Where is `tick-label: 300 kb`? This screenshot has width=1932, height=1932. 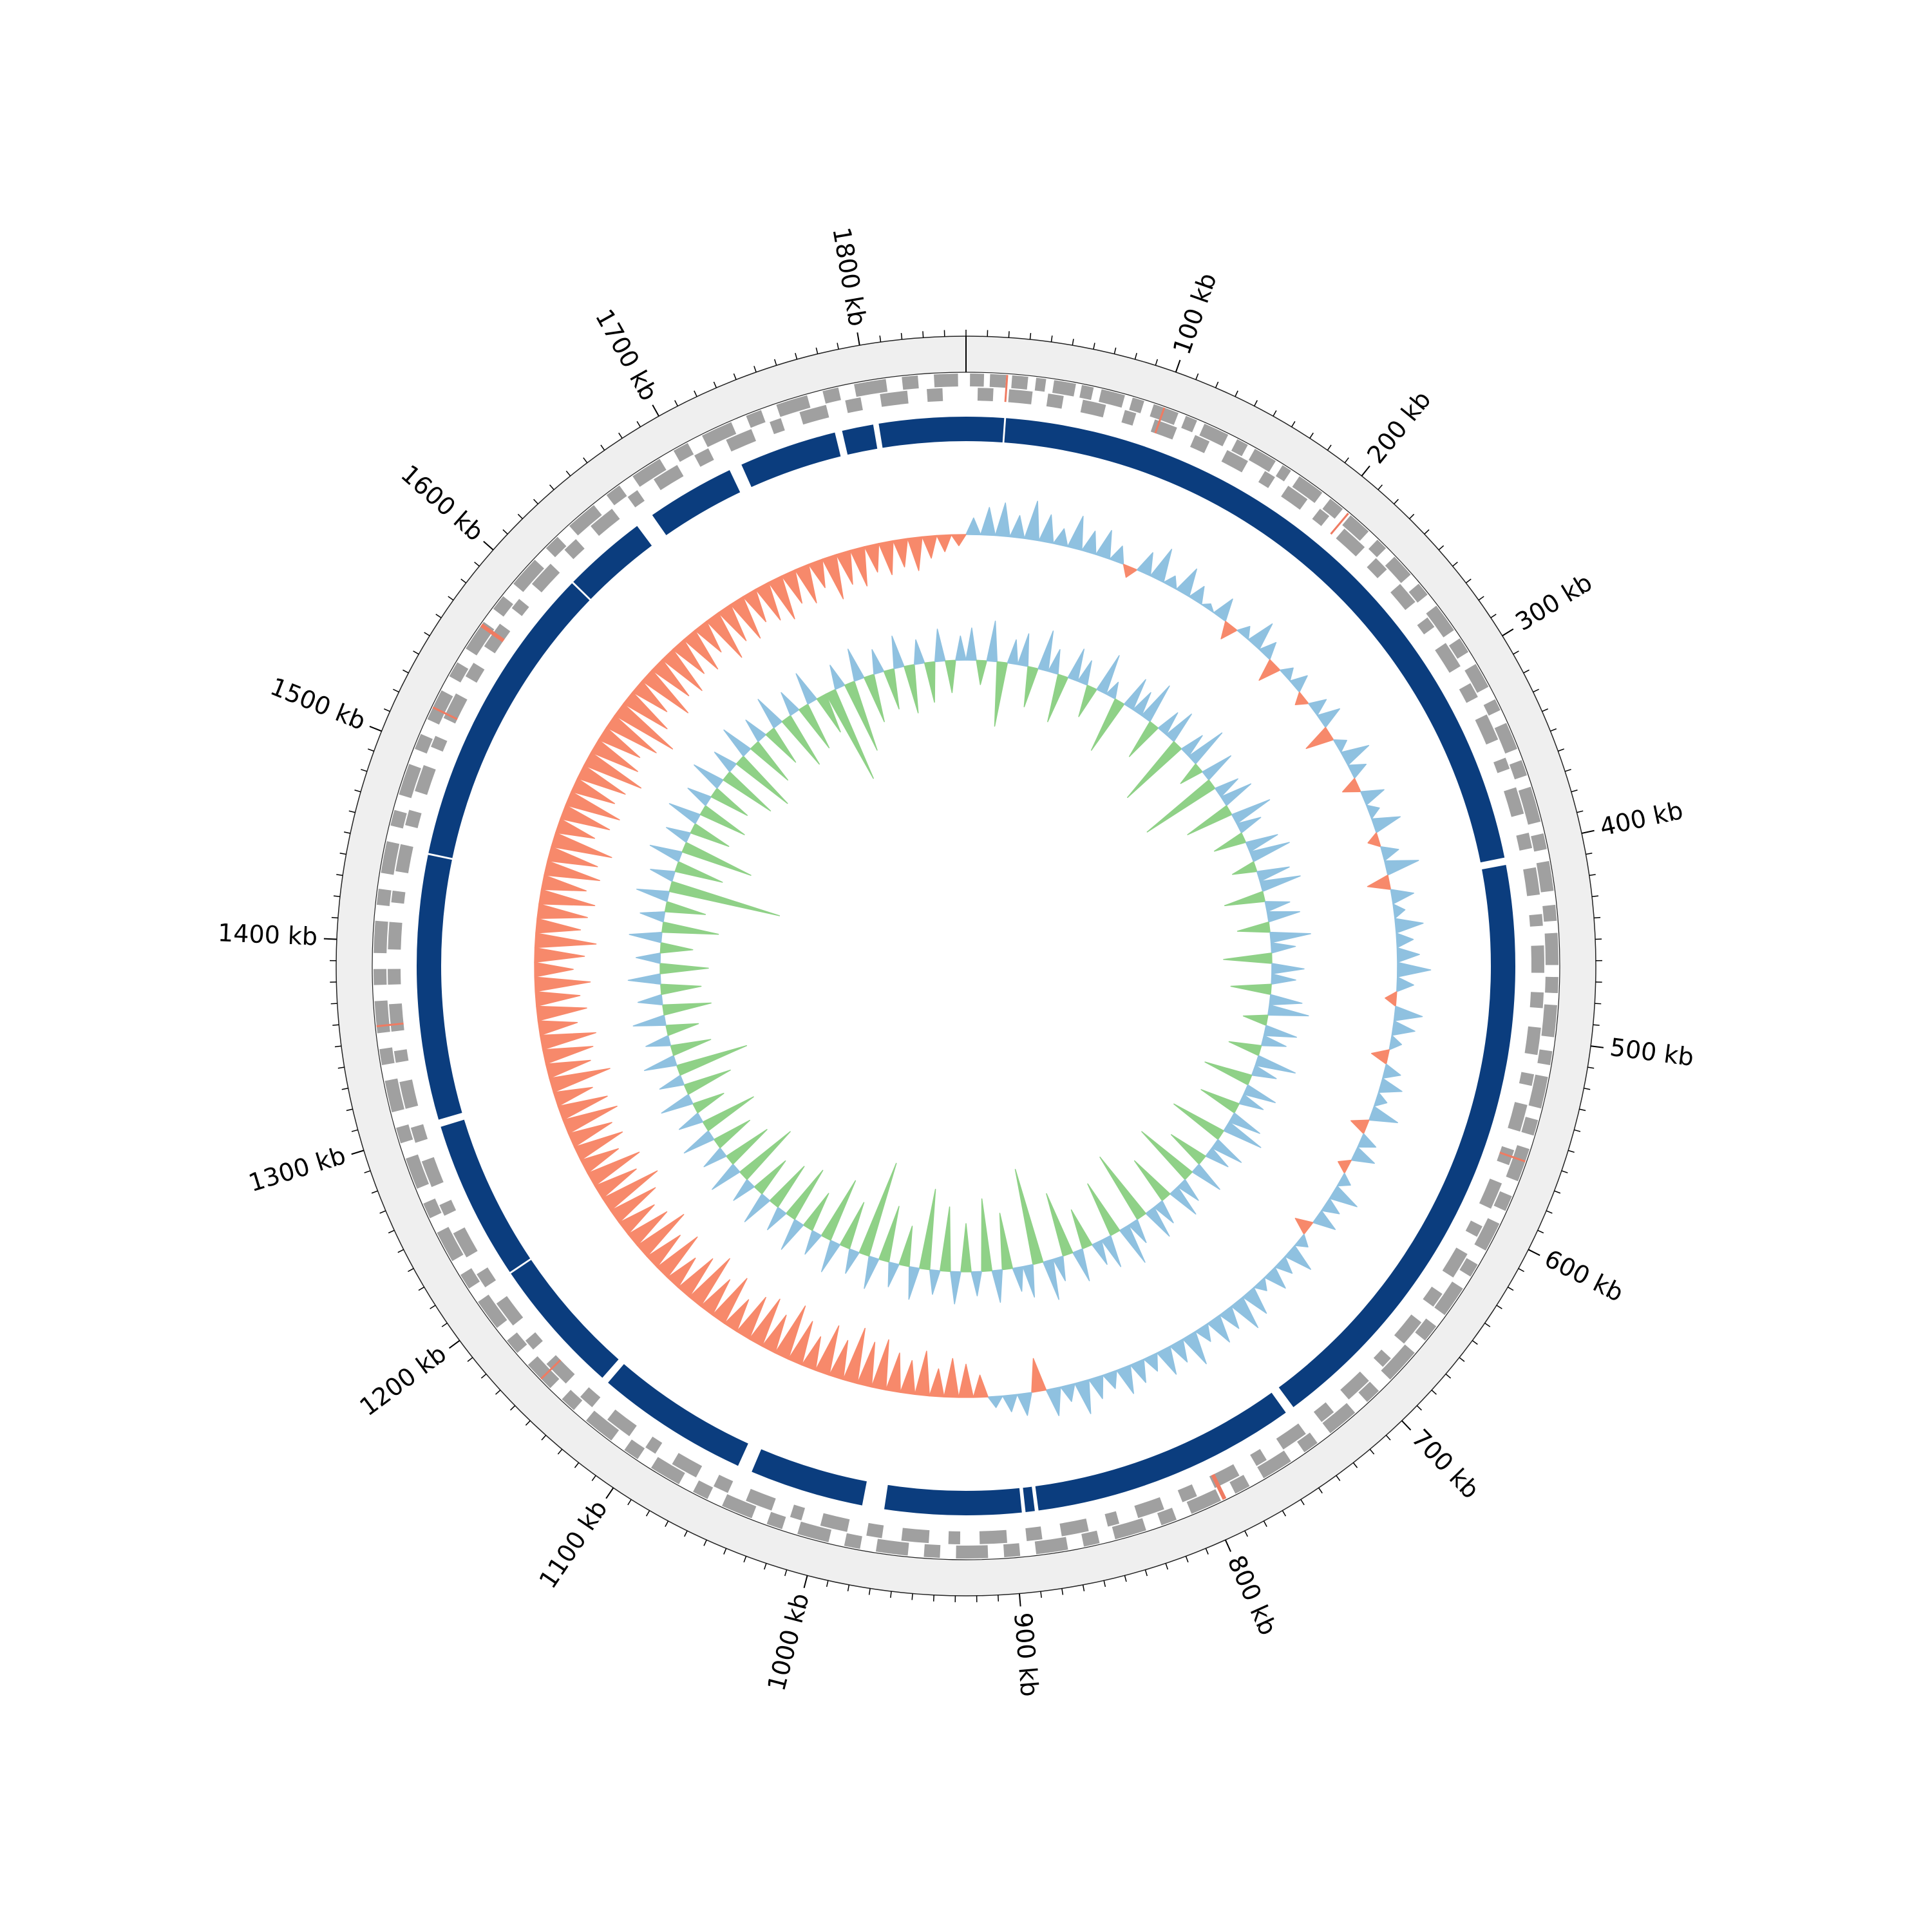
tick-label: 300 kb is located at coordinates (1553, 602).